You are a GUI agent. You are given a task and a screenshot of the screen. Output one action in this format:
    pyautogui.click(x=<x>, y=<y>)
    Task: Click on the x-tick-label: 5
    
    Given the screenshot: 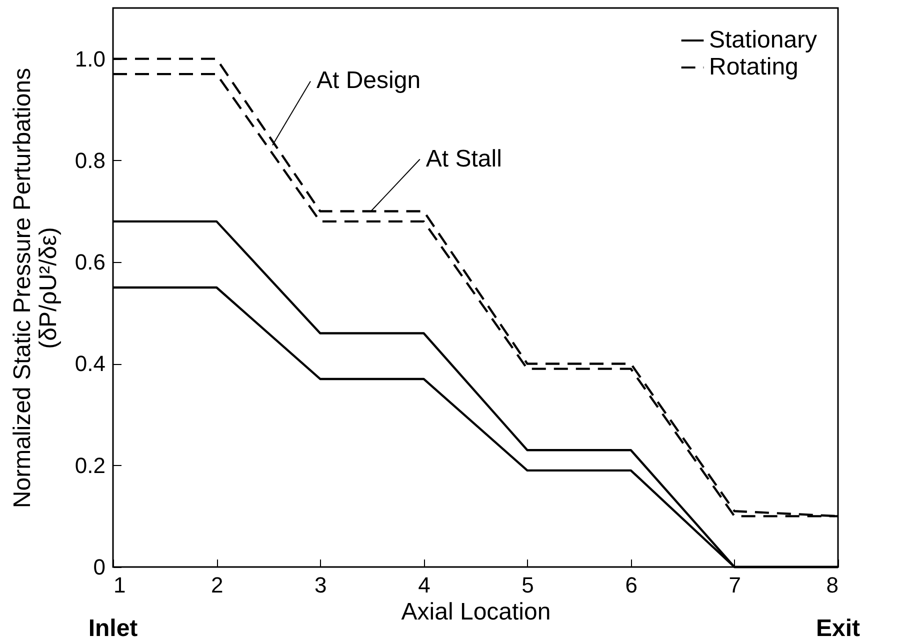 What is the action you would take?
    pyautogui.click(x=528, y=585)
    